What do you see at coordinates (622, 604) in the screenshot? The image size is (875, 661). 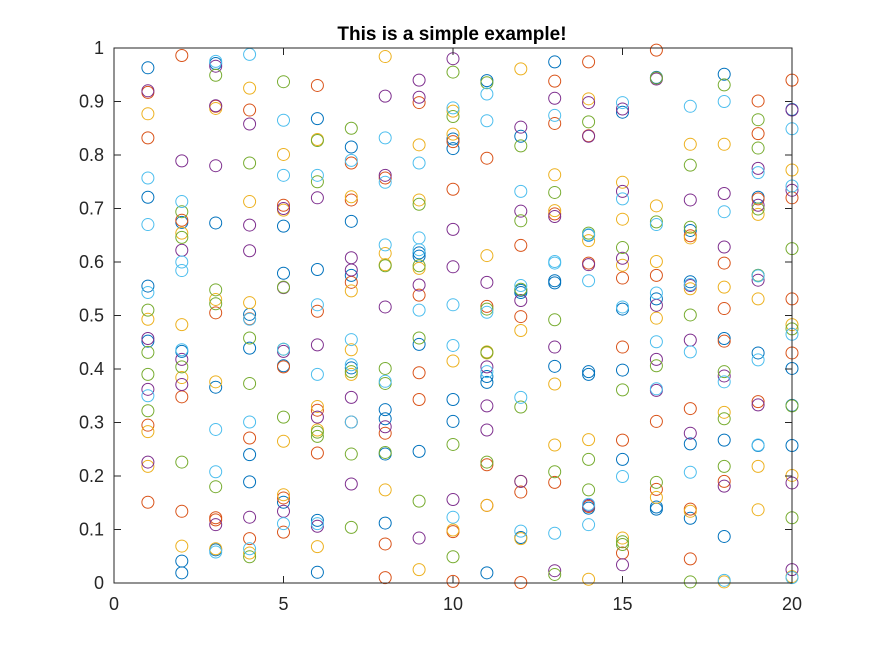 I see `x-tick-label: 15` at bounding box center [622, 604].